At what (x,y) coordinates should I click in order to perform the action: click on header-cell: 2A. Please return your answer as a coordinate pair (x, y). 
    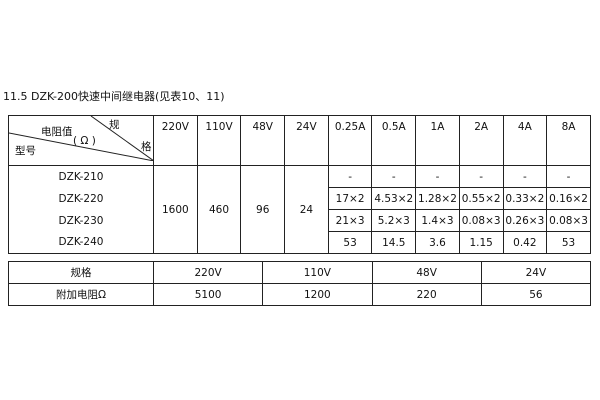
    Looking at the image, I should click on (481, 140).